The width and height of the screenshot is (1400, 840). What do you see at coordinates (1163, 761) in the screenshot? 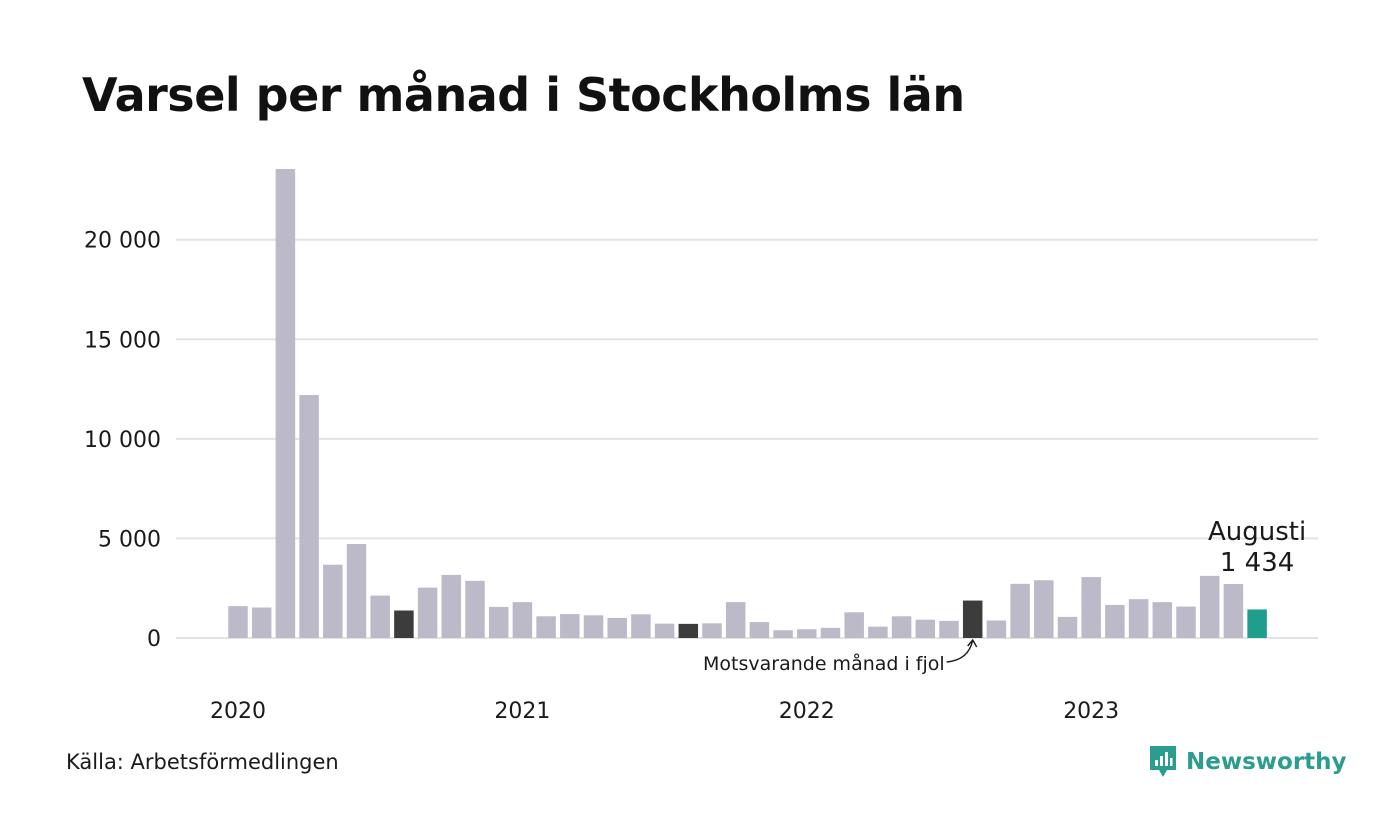
I see `newsworthy-logo-icon` at bounding box center [1163, 761].